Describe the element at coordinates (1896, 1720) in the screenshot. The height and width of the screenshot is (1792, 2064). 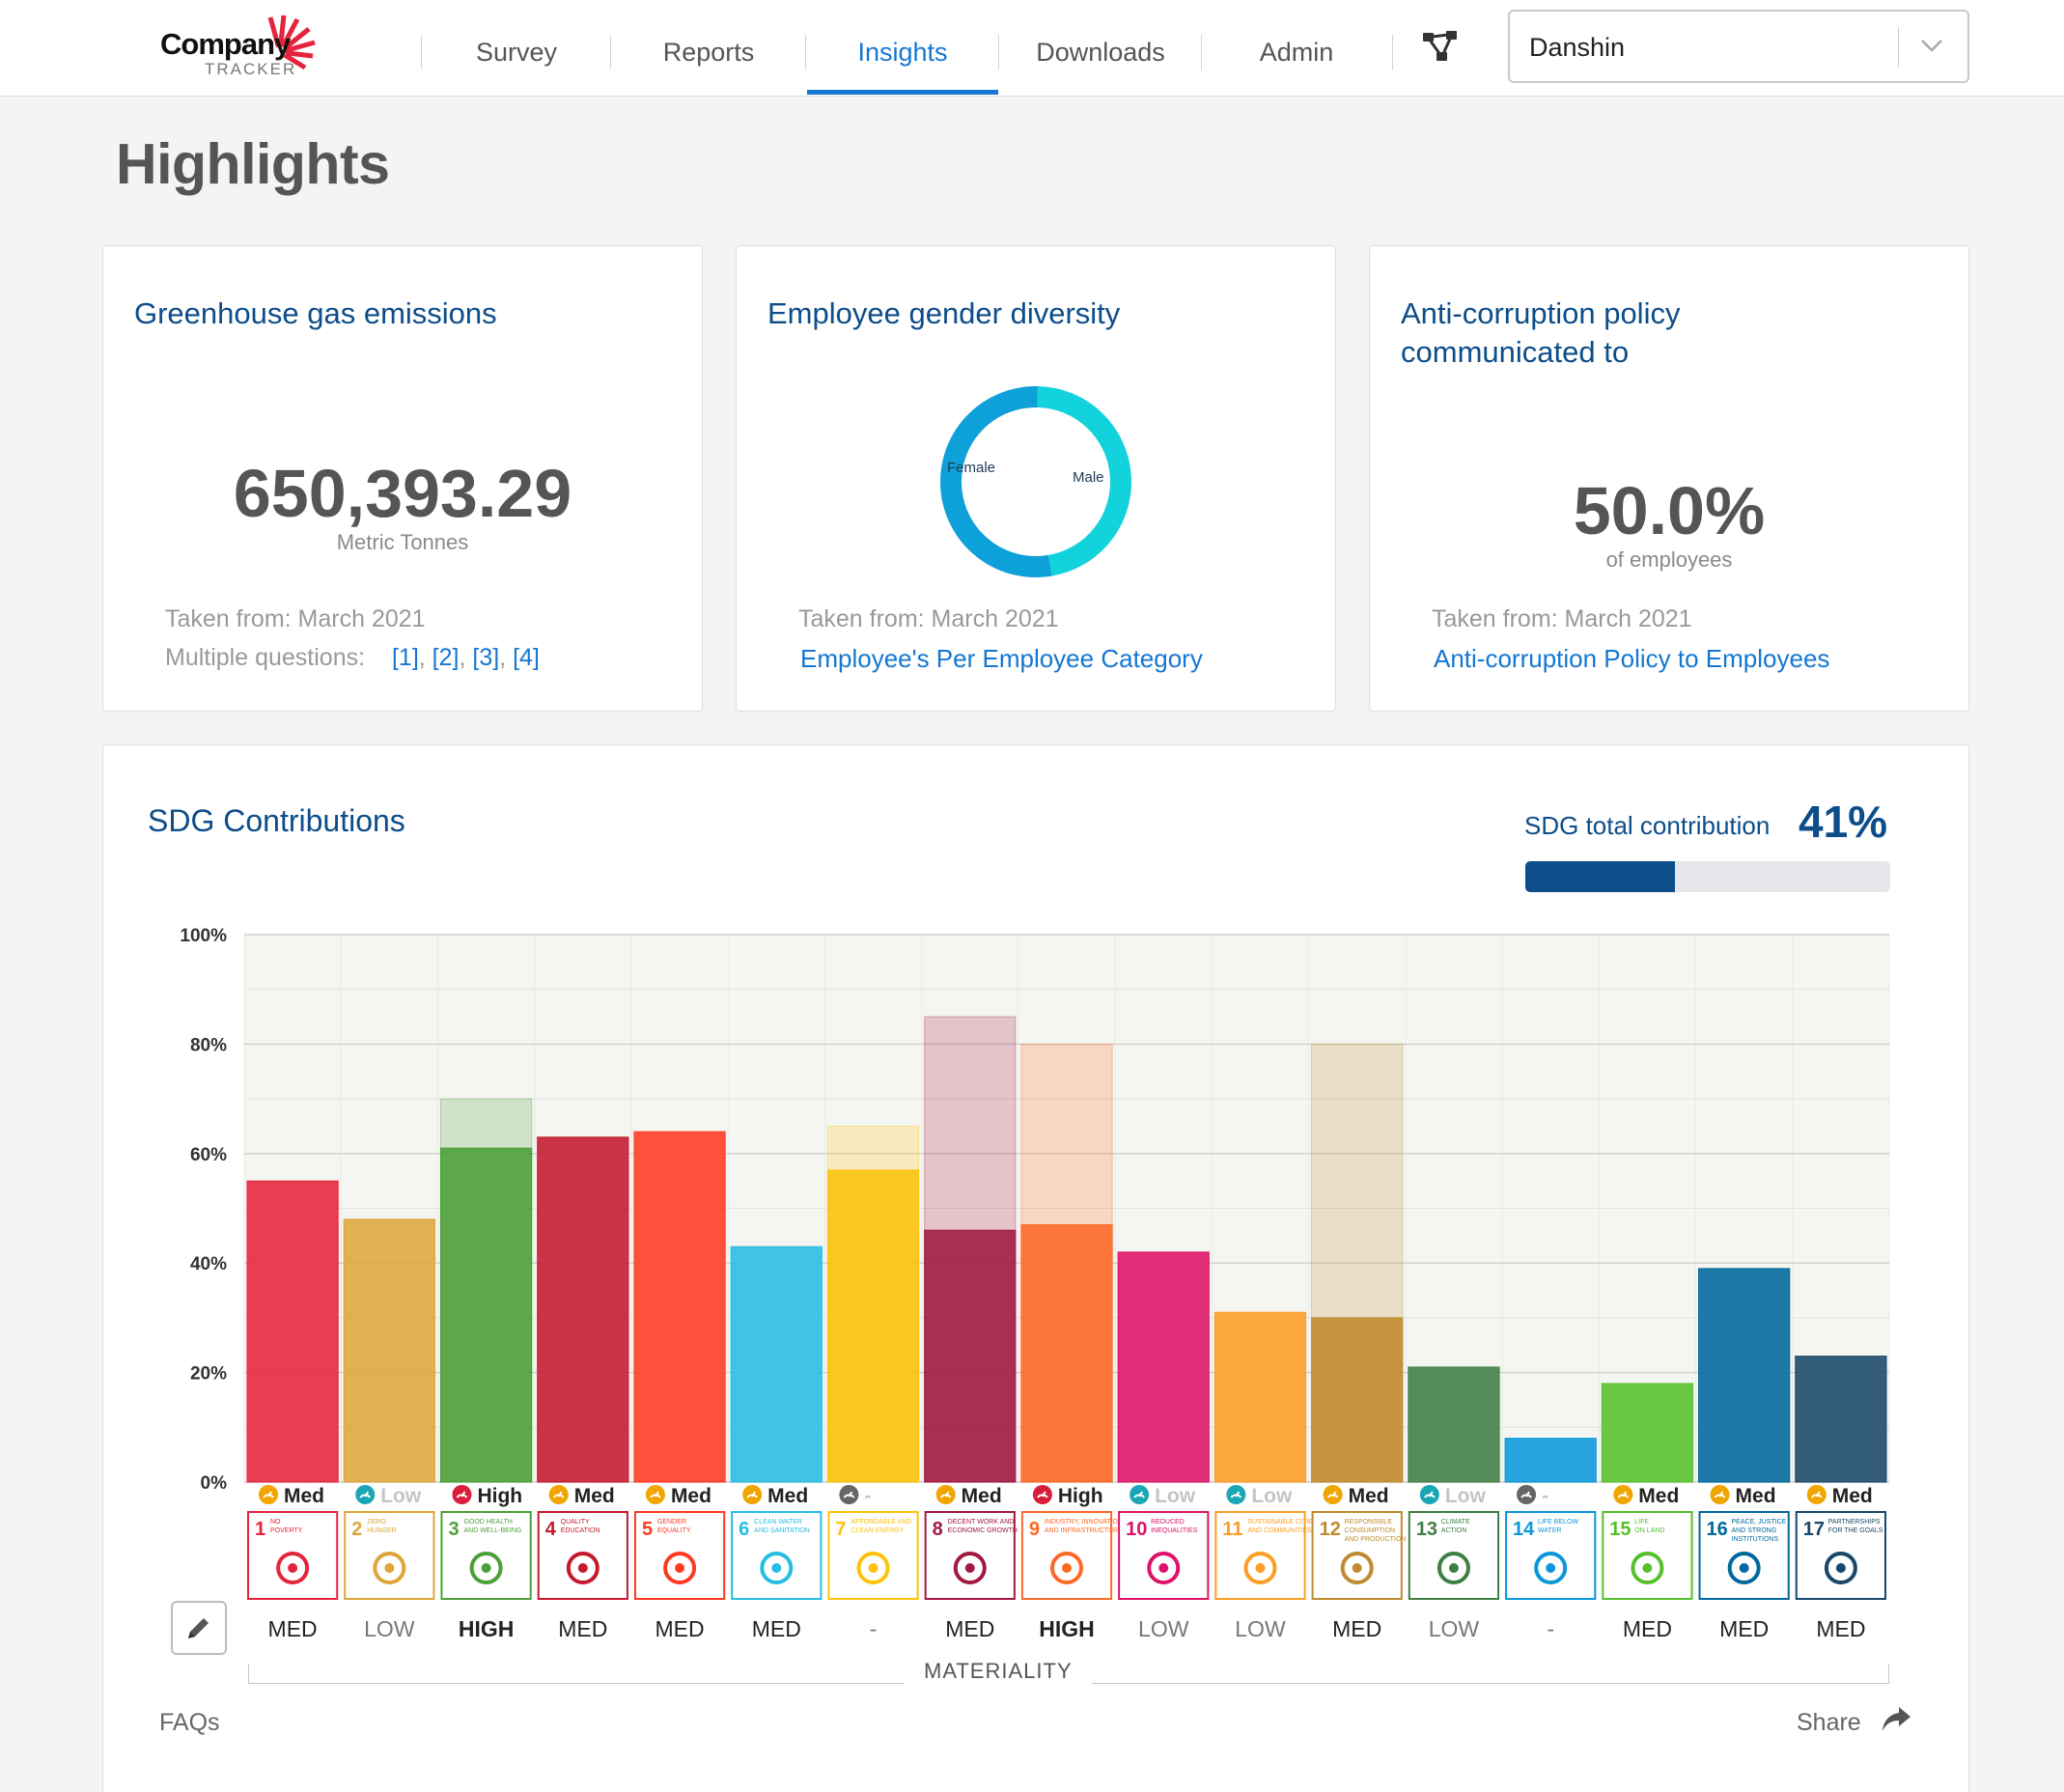
I see `share-icon` at that location.